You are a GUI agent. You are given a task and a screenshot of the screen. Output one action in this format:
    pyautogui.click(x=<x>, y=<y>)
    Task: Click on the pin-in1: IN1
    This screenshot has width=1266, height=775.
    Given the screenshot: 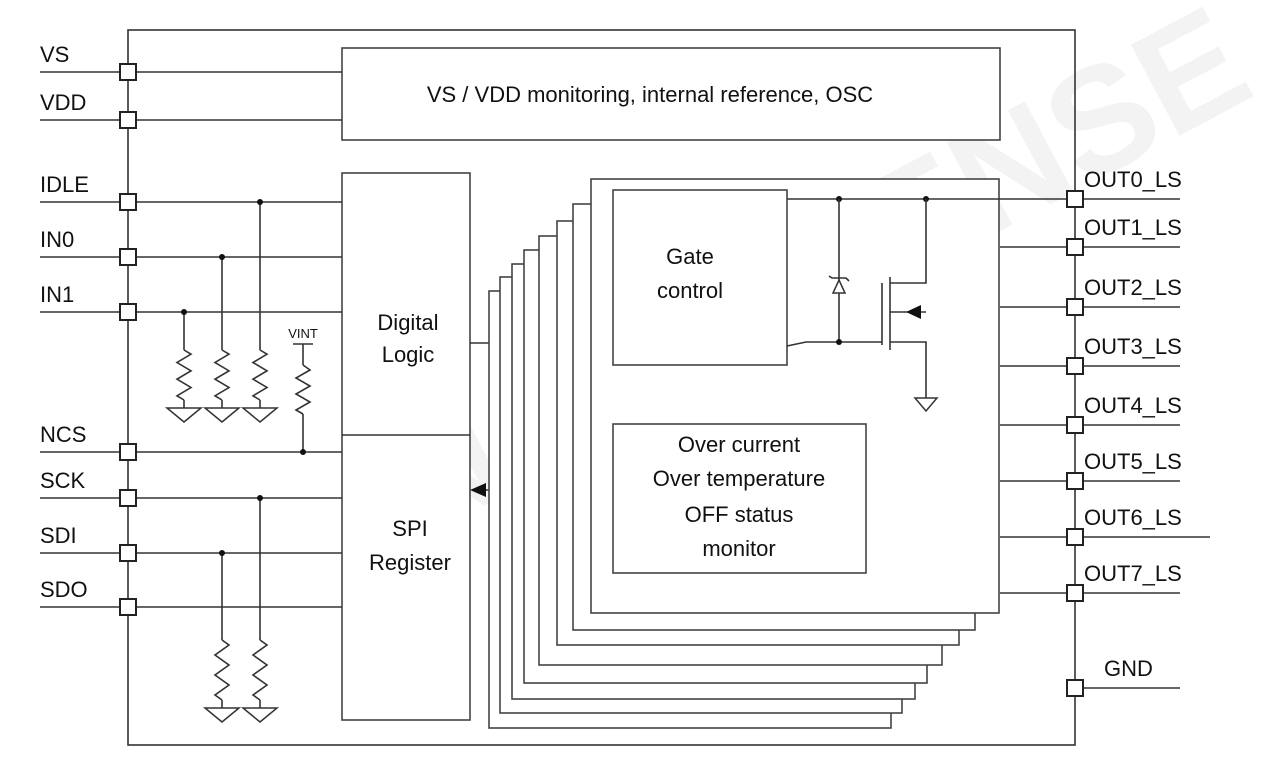 What is the action you would take?
    pyautogui.click(x=88, y=301)
    